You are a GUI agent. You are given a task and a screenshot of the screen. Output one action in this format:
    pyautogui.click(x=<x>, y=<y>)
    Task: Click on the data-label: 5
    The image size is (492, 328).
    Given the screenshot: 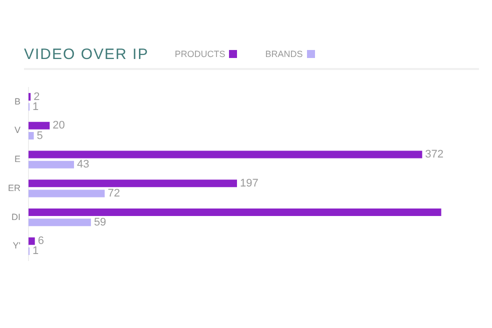 What is the action you would take?
    pyautogui.click(x=39, y=136)
    